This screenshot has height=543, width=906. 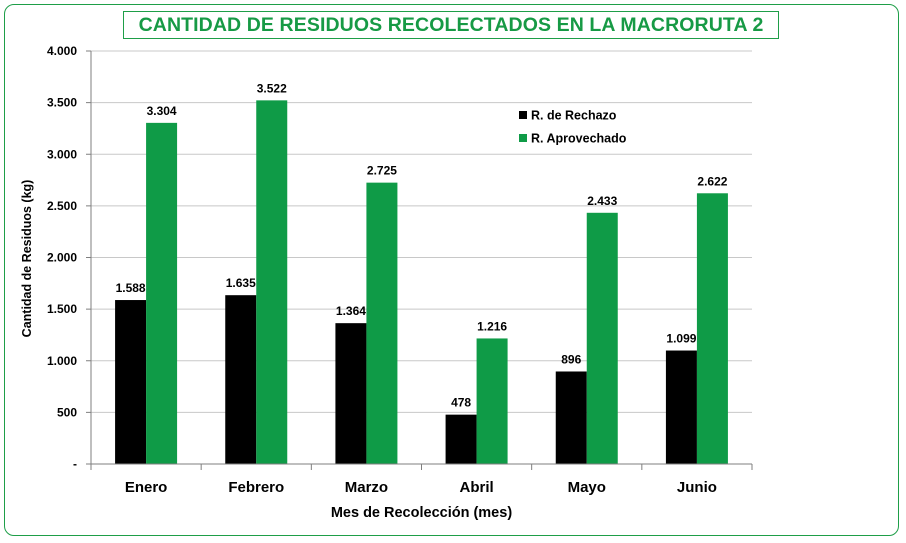 What do you see at coordinates (697, 487) in the screenshot?
I see `x-tick-label: Junio` at bounding box center [697, 487].